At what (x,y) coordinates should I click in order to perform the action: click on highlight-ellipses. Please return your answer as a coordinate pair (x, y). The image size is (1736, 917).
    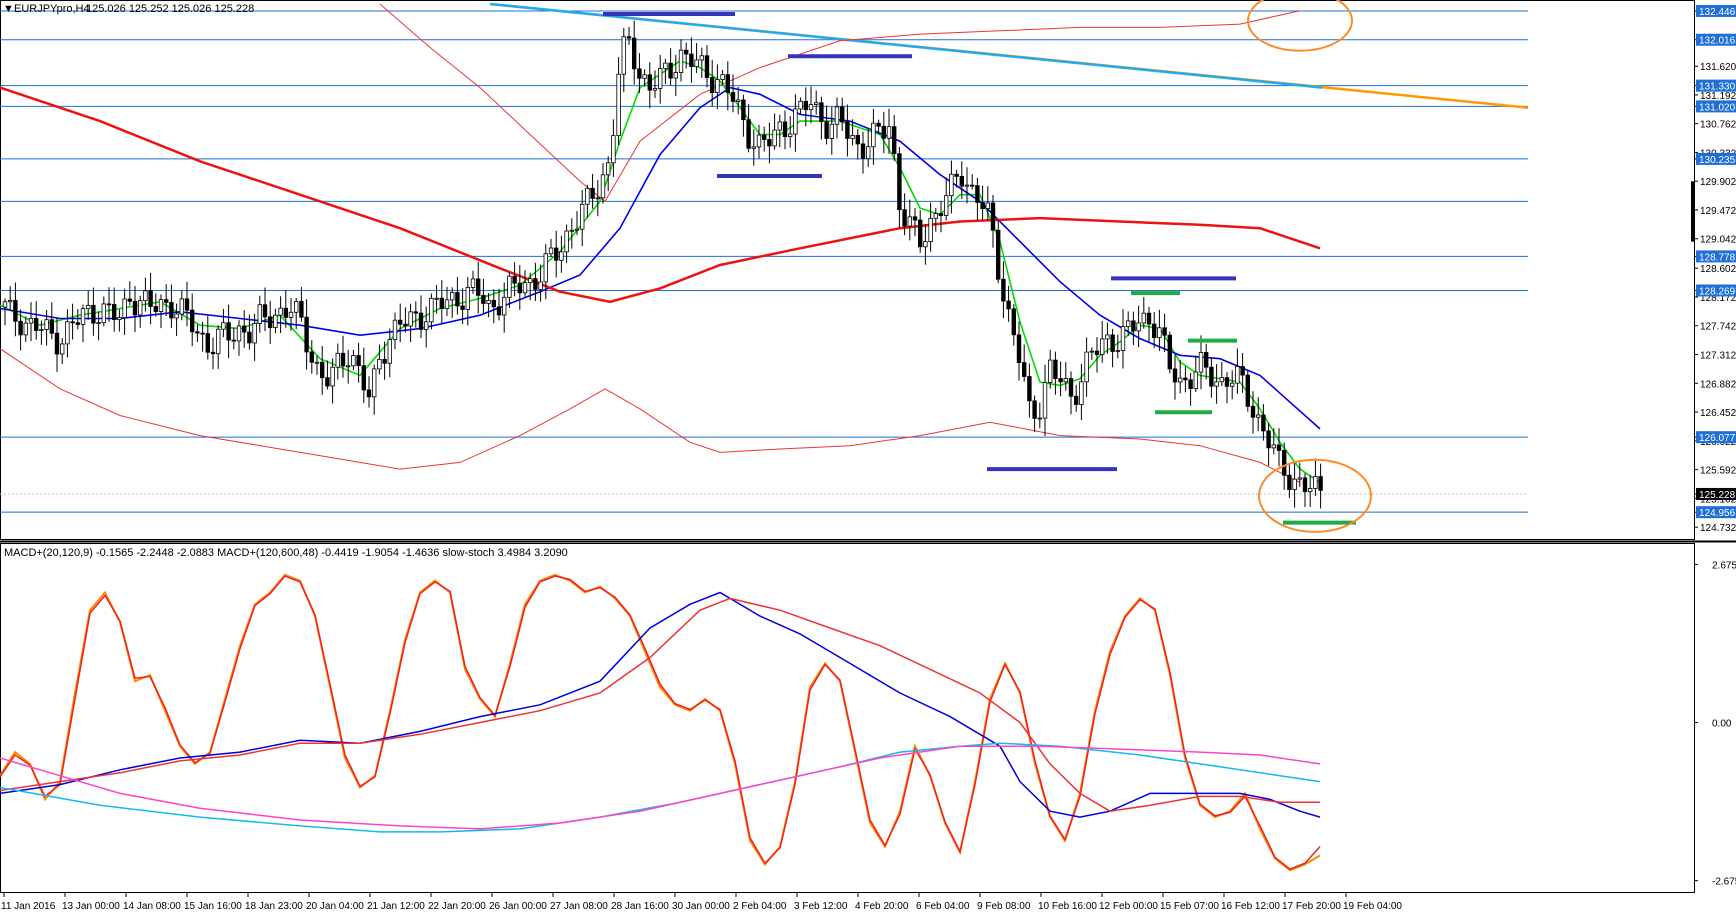
    Looking at the image, I should click on (1309, 266).